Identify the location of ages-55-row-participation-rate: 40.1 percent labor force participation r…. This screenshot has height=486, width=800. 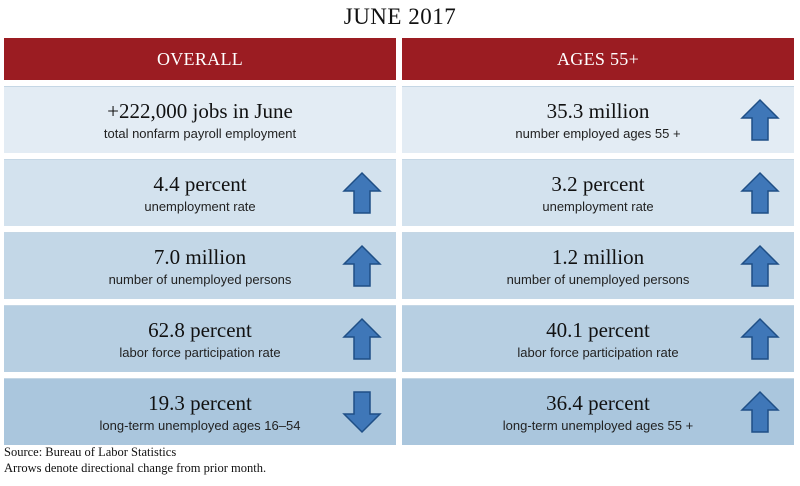
(598, 338).